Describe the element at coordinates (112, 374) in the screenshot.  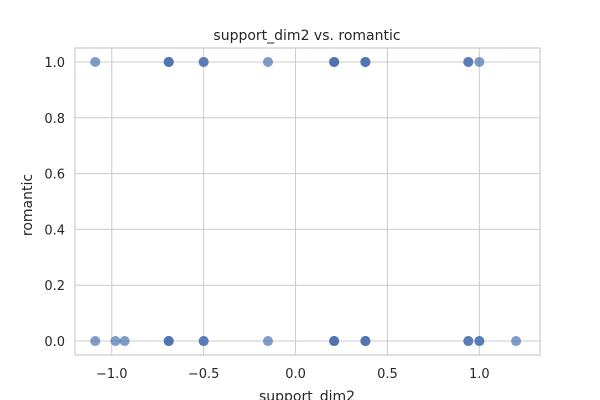
I see `x-tick-label: −1.0` at that location.